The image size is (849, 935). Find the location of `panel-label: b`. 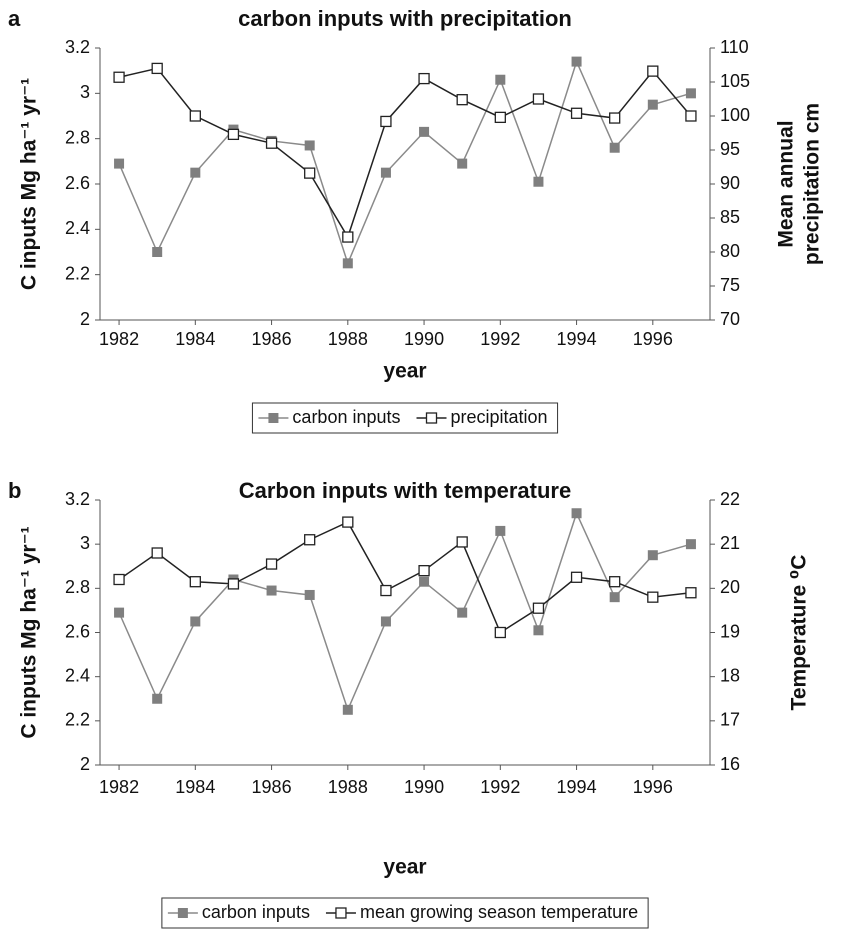

panel-label: b is located at coordinates (14, 490).